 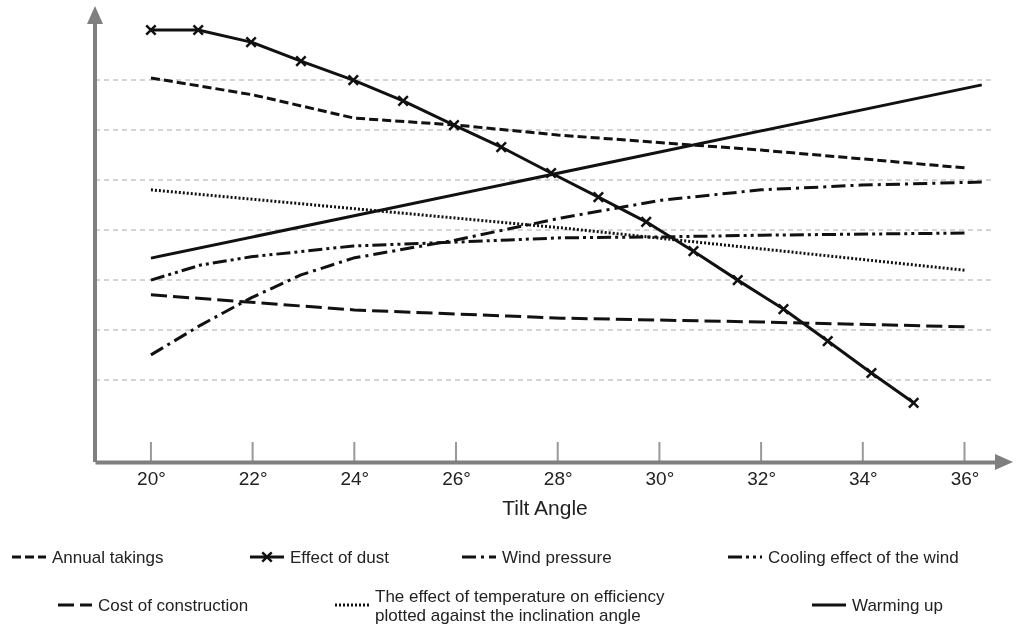 What do you see at coordinates (355, 479) in the screenshot?
I see `x-tick-label: 24°` at bounding box center [355, 479].